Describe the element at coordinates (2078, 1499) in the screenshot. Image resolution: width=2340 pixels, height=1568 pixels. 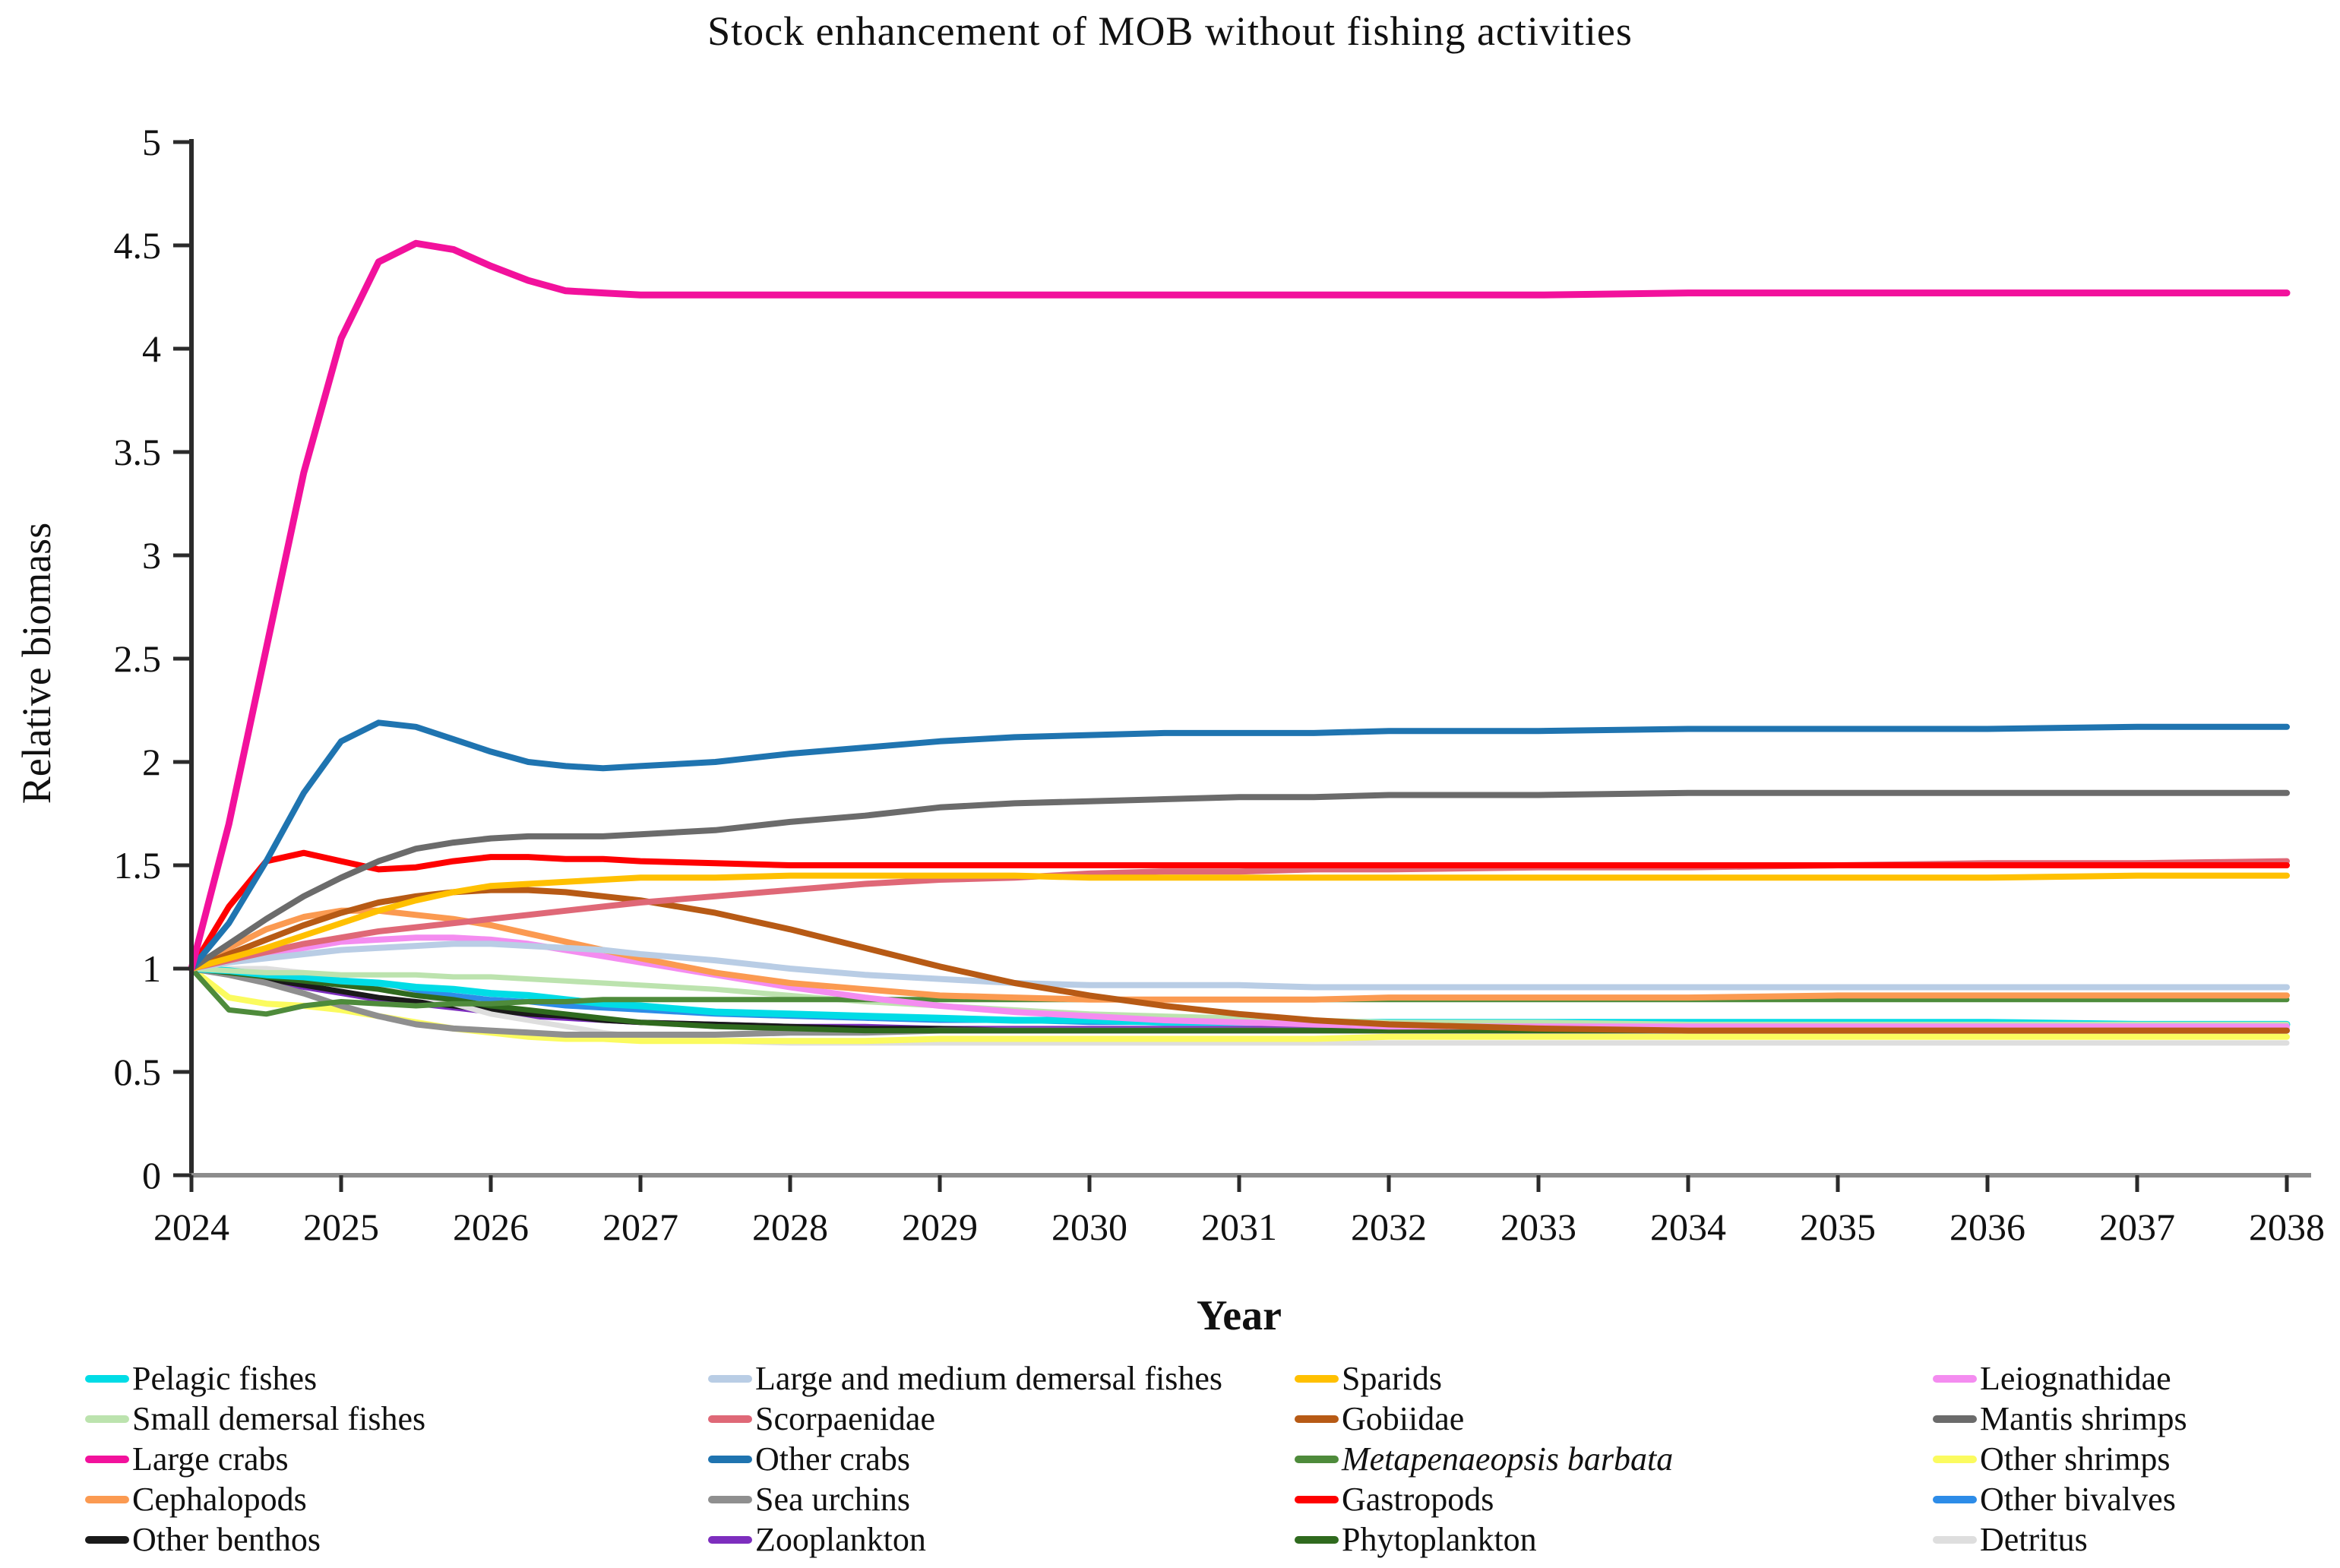
I see `legend-label-other-bivalves: Other bivalves` at that location.